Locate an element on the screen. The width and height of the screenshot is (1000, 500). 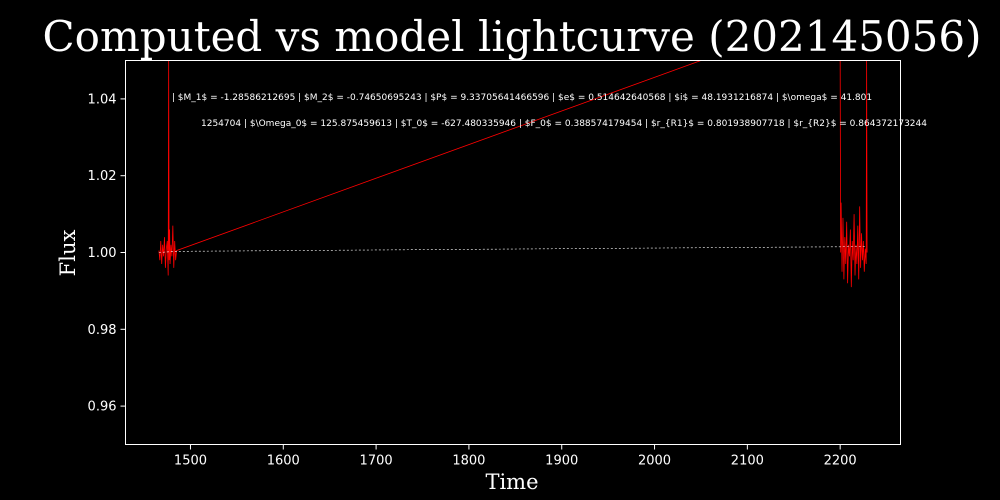
y-tick-label: 1.02 is located at coordinates (102, 176).